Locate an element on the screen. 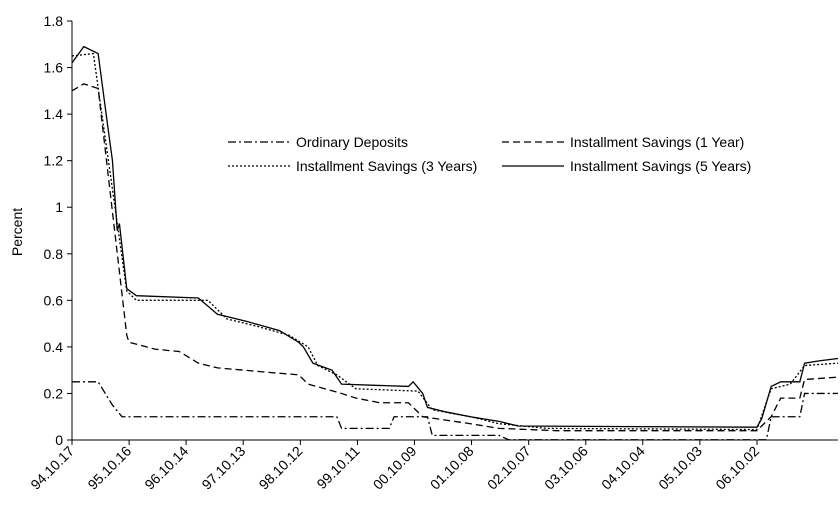  y-tick-label: 1.4 is located at coordinates (54, 114).